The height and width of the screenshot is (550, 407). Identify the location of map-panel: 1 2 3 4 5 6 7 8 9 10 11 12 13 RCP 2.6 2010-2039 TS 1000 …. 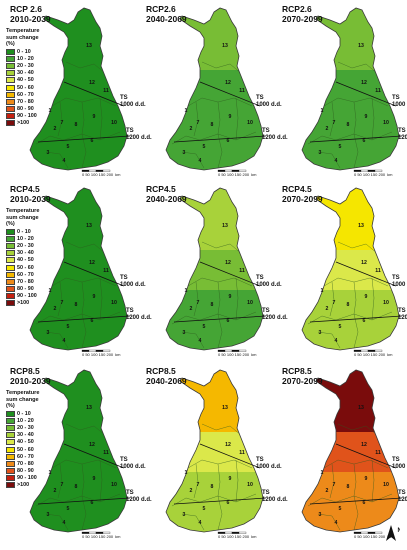
(77, 92).